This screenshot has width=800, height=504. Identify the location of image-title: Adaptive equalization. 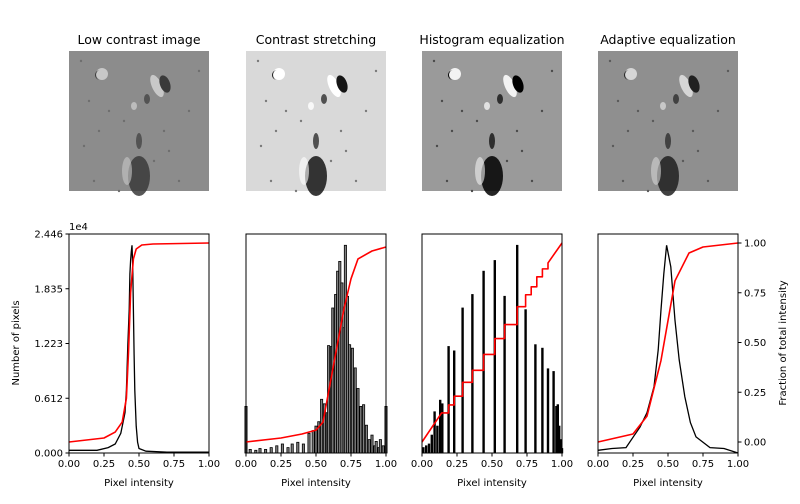
(668, 39).